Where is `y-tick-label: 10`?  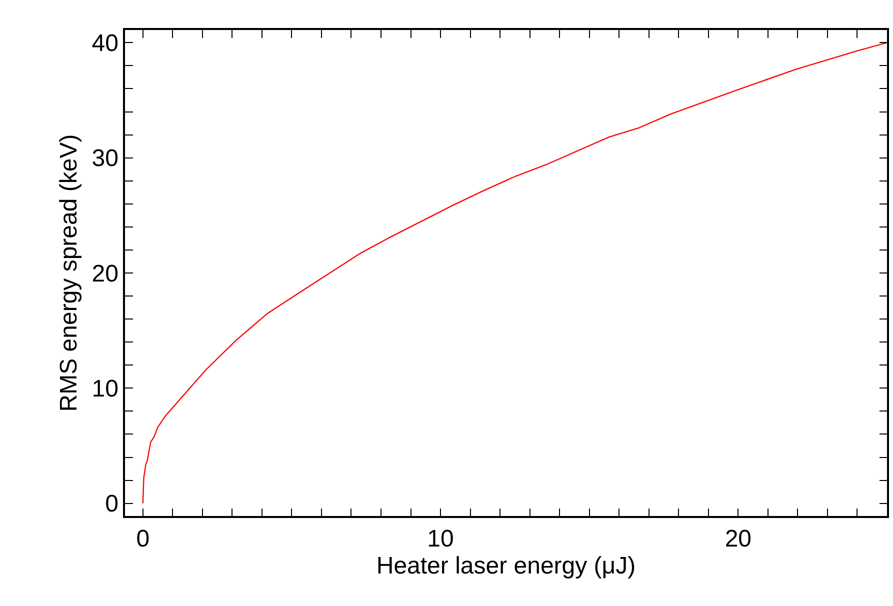
y-tick-label: 10 is located at coordinates (105, 389).